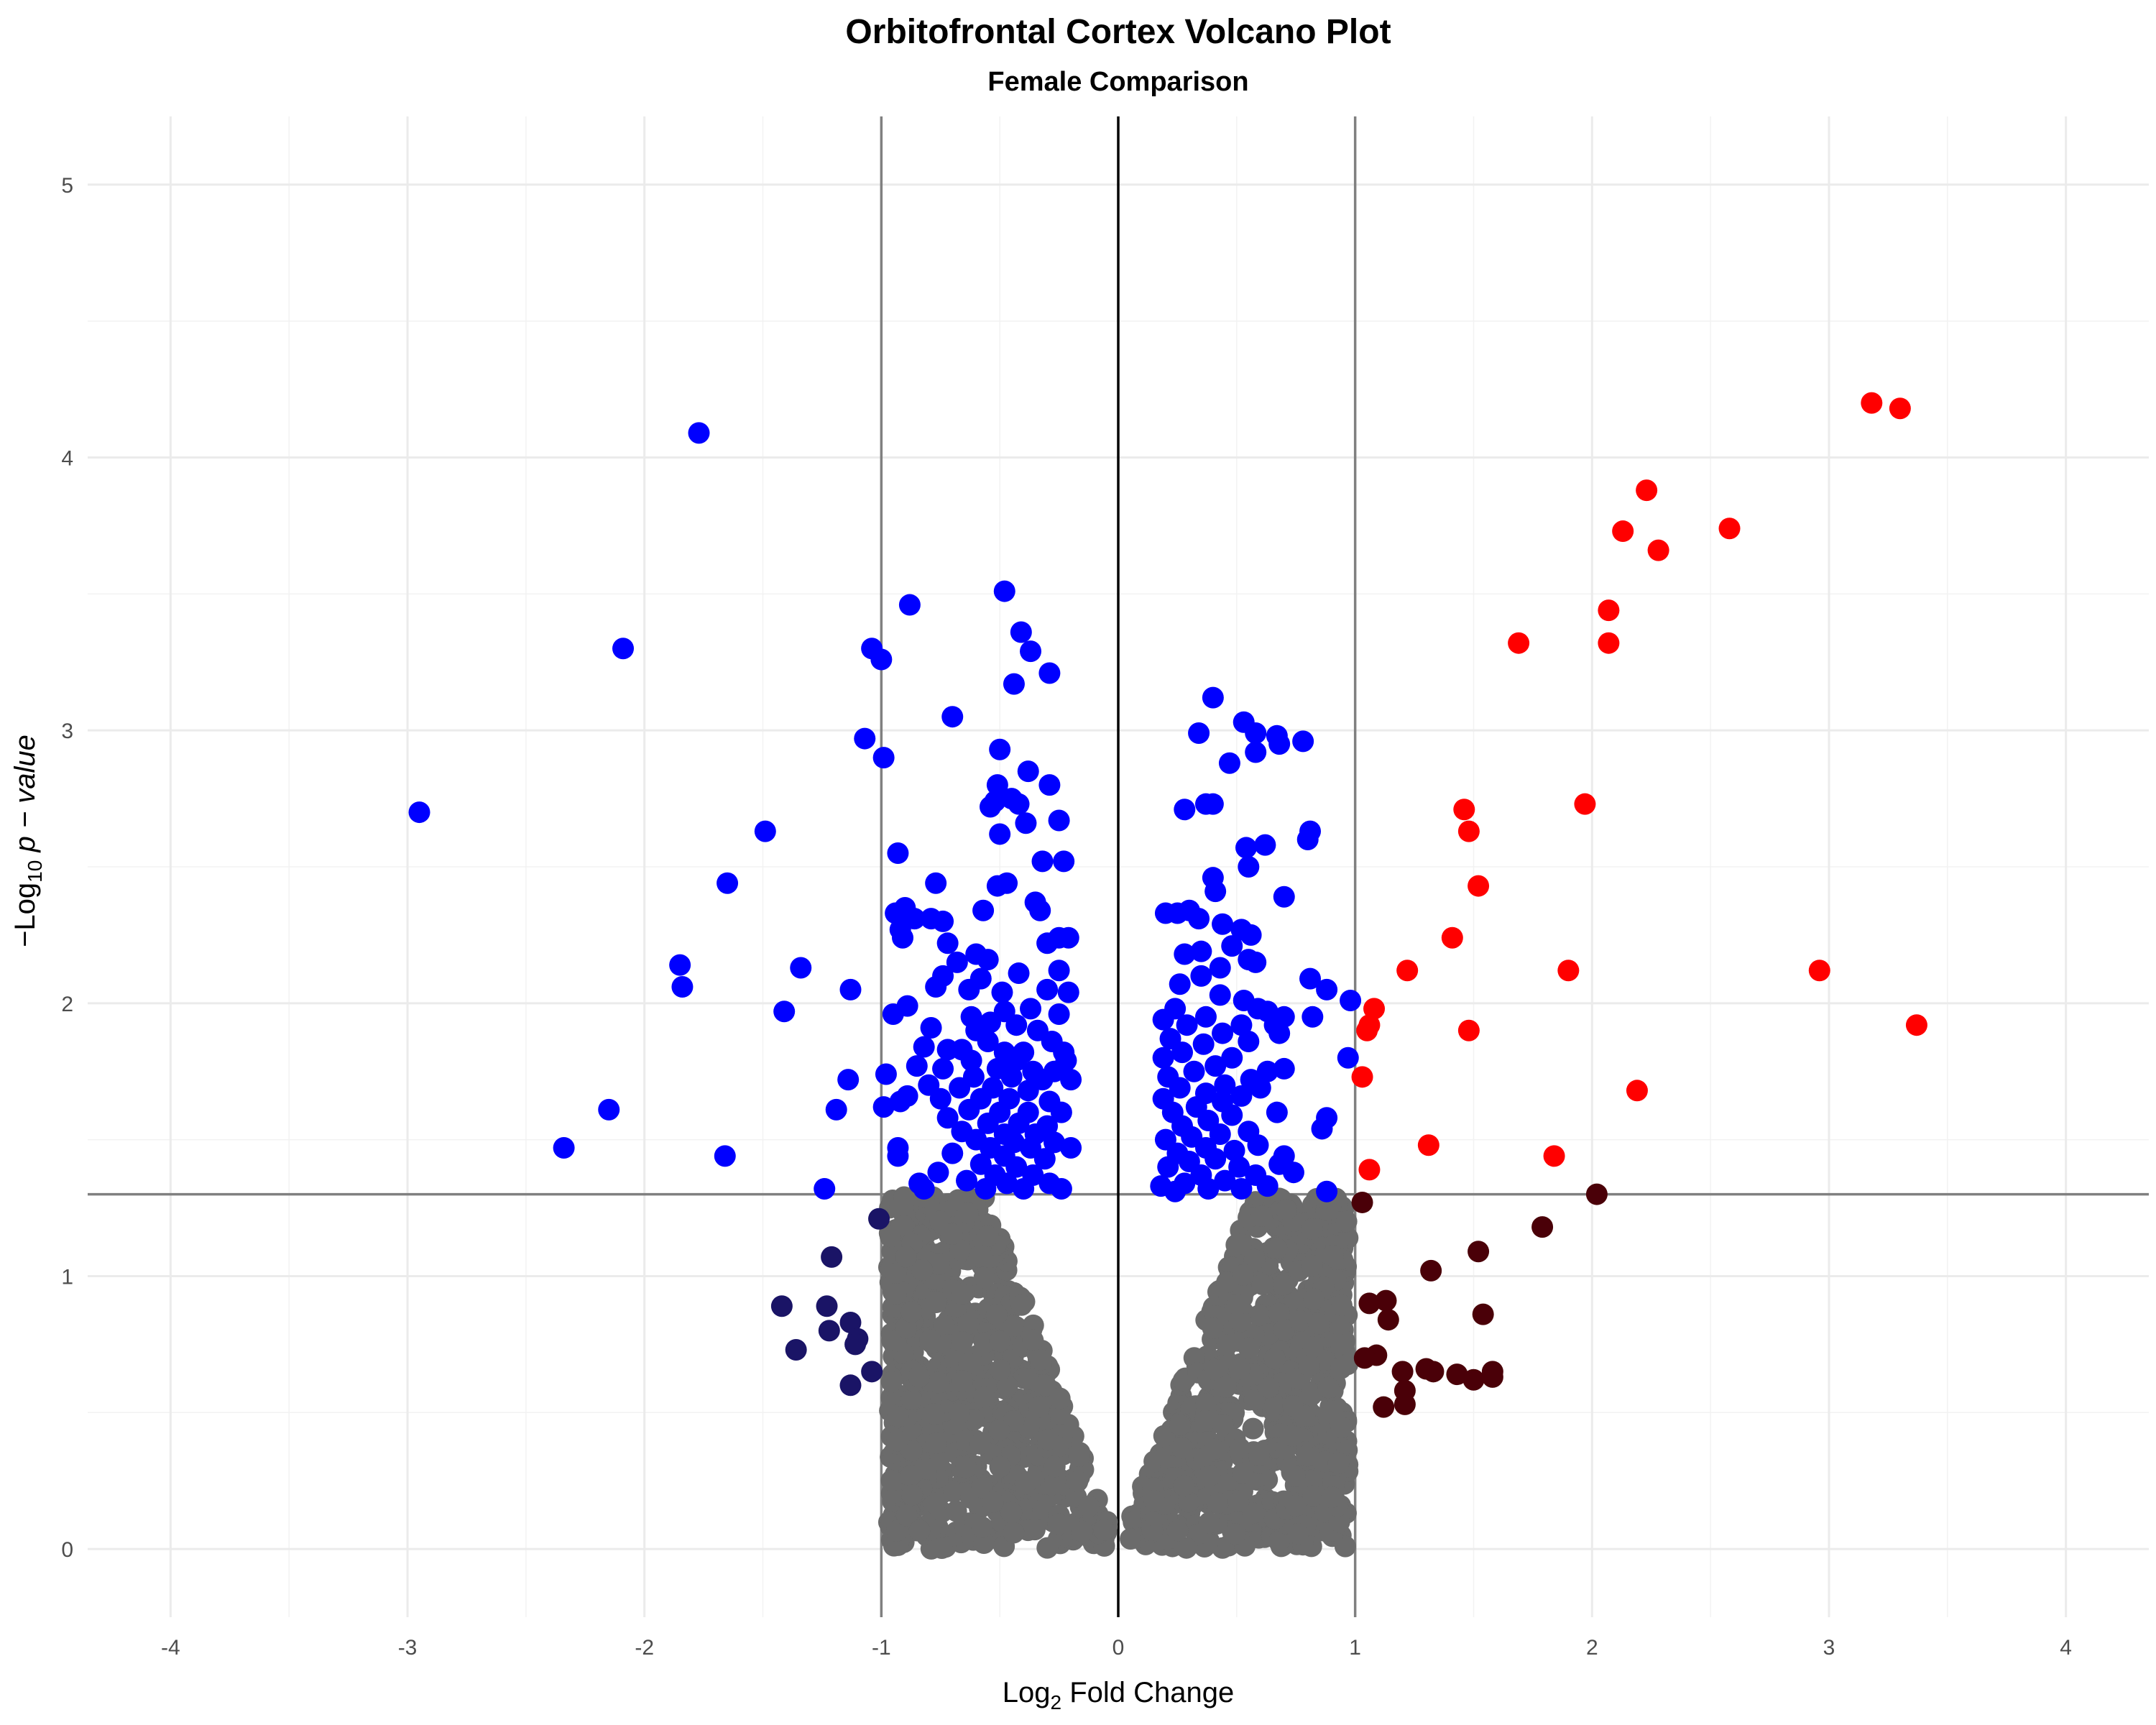  I want to click on y-axis-label: −Log10 p − value, so click(28, 841).